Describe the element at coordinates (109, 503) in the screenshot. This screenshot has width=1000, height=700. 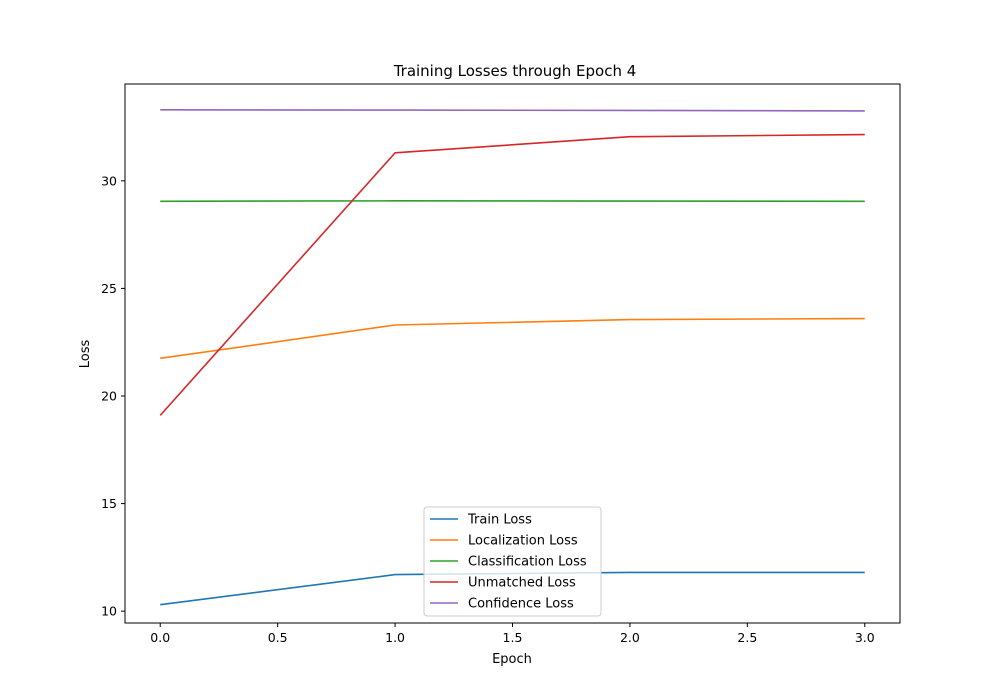
I see `y-tick-label: 15` at that location.